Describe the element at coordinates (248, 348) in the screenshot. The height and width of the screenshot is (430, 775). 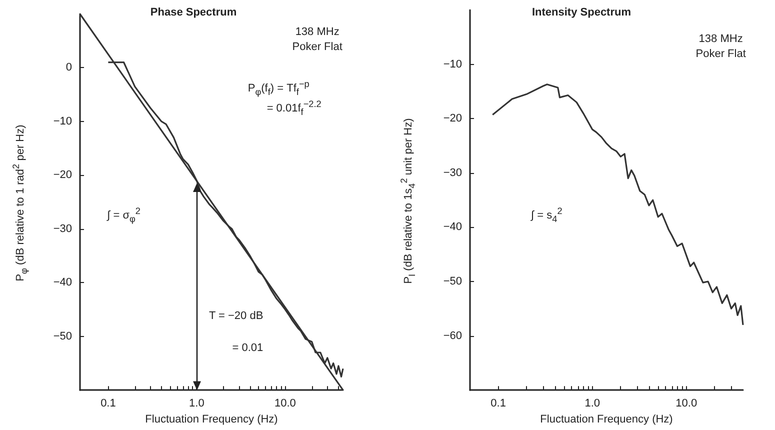
I see `annotation: = 0.01` at that location.